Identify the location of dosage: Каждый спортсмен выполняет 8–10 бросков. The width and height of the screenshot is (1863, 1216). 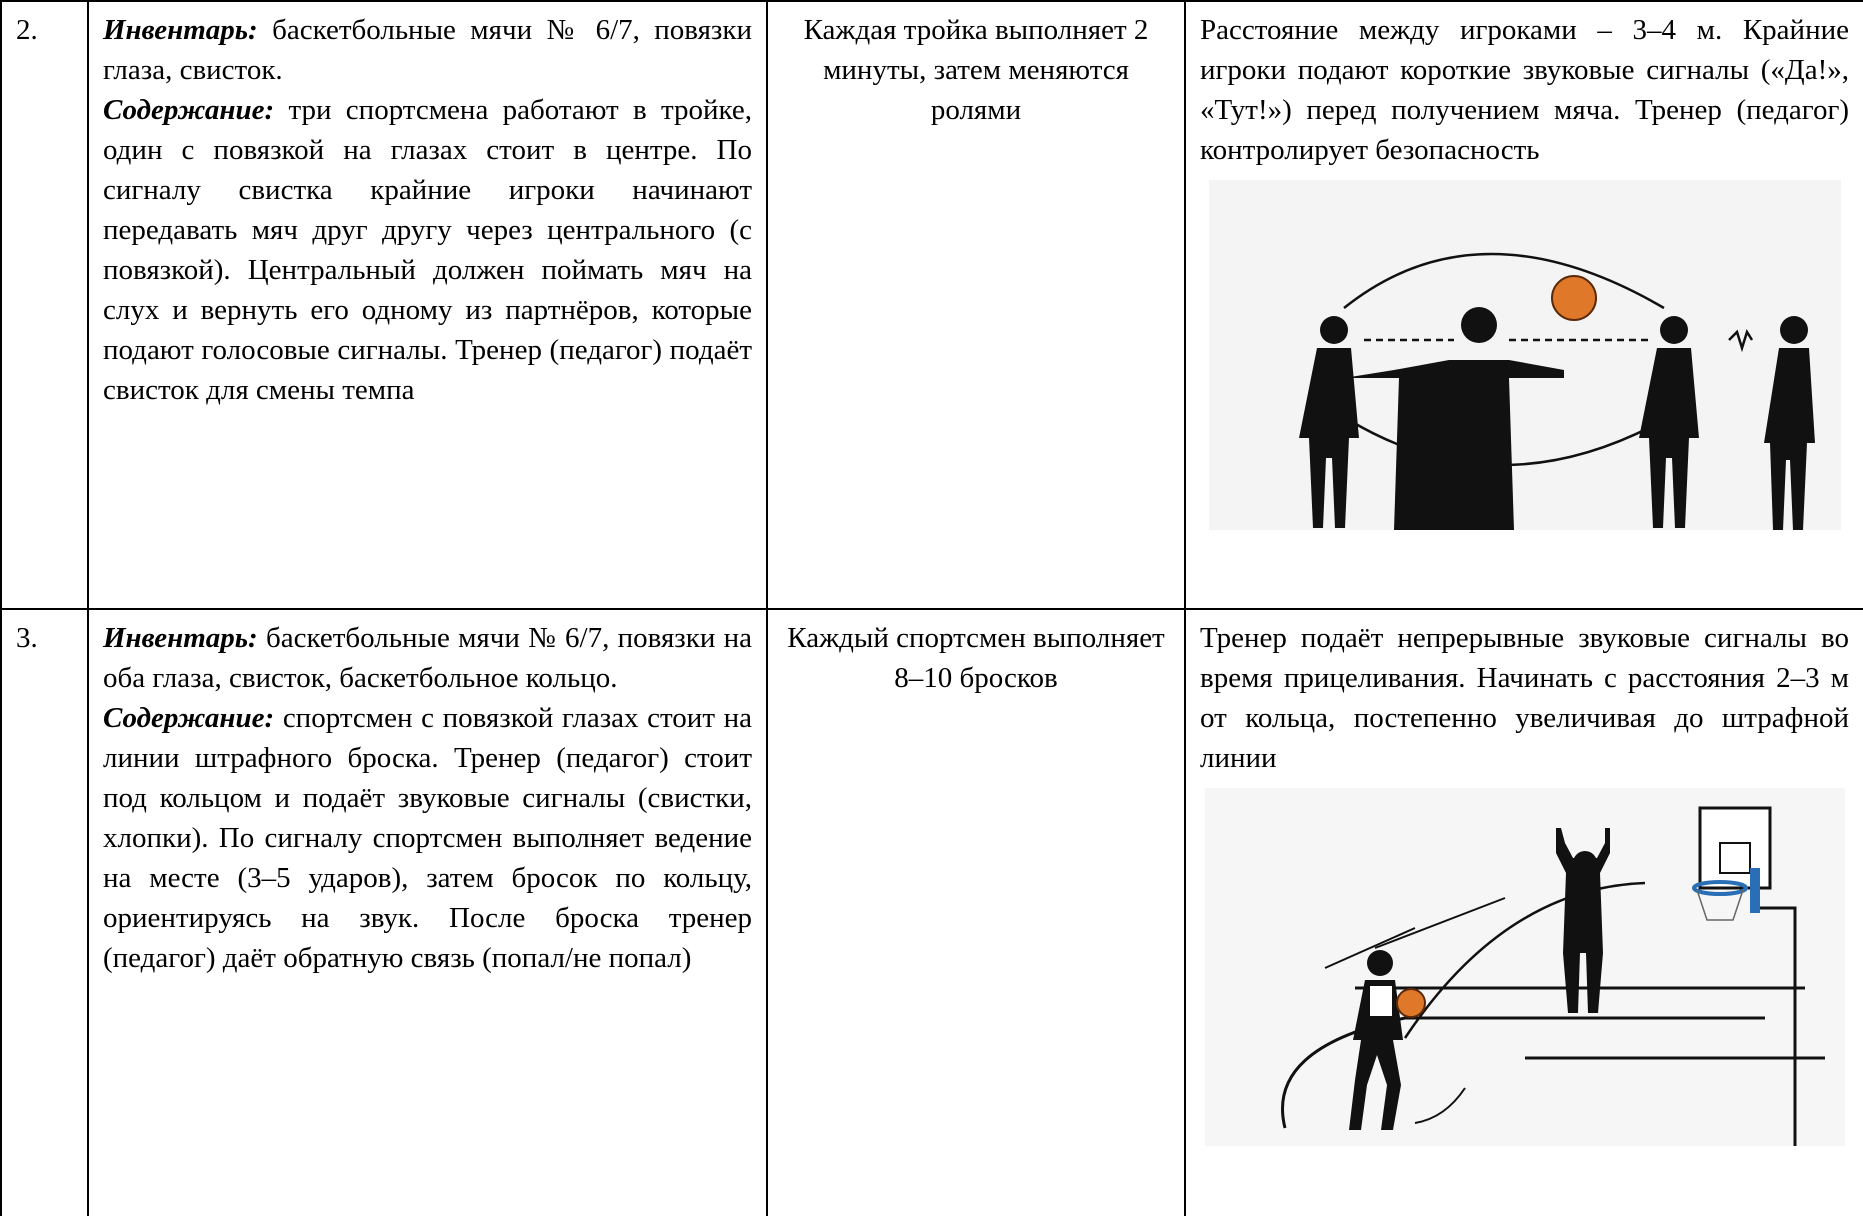
(976, 912).